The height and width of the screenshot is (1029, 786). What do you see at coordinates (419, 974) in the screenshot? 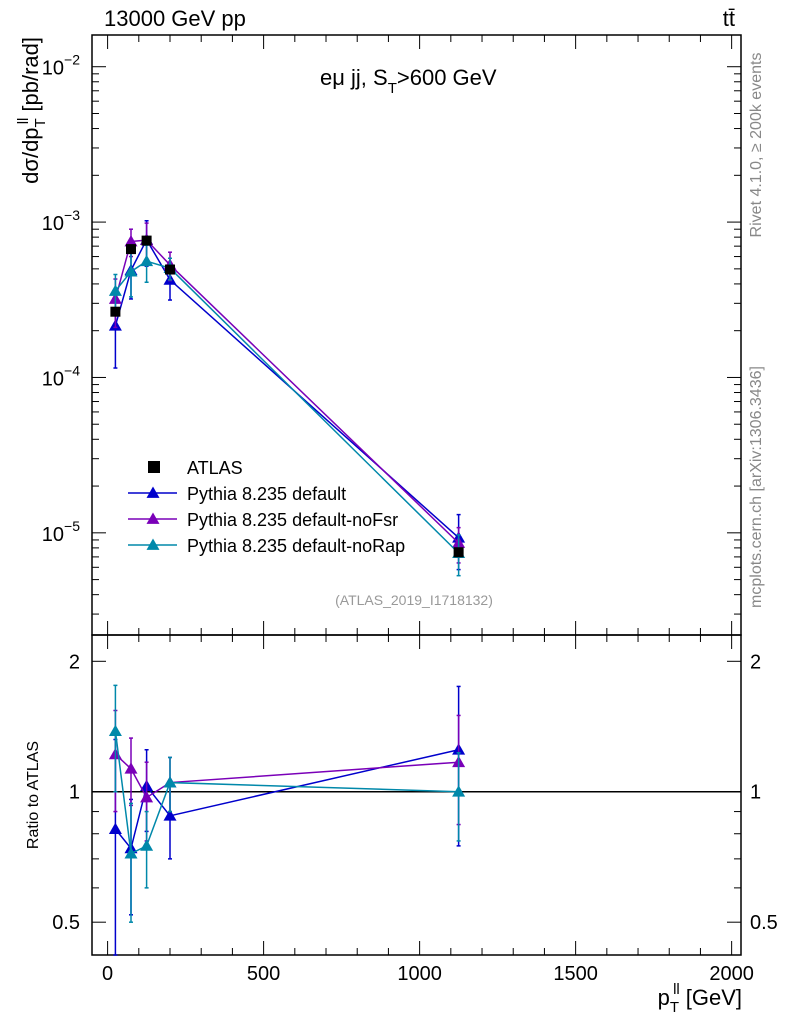
I see `x-tick-label: 1000` at bounding box center [419, 974].